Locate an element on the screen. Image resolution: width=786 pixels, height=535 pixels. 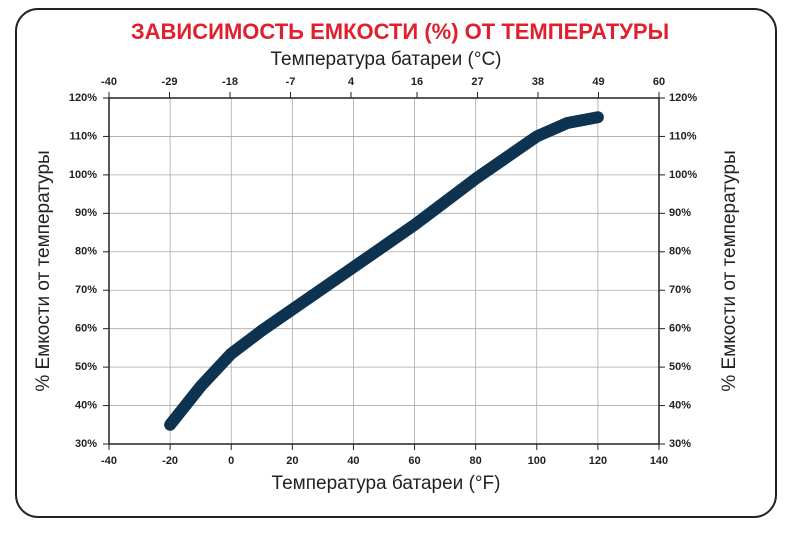
x2-tick-label: 49 is located at coordinates (598, 82).